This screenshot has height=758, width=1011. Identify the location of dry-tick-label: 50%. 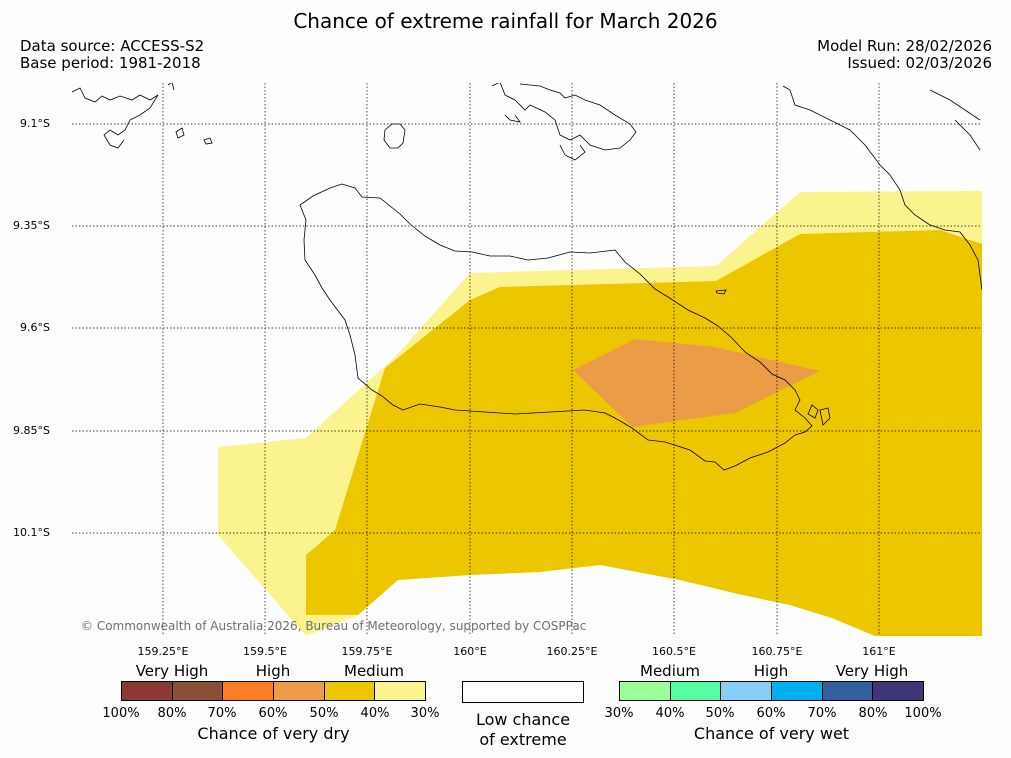
(324, 713).